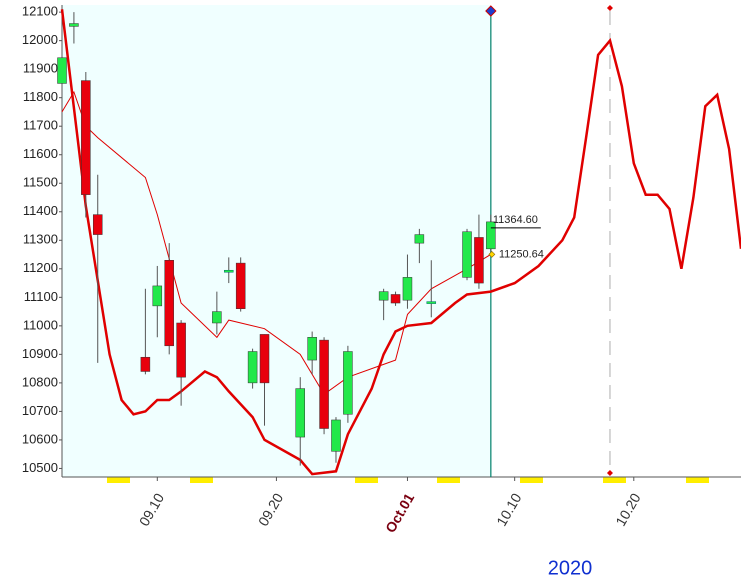 This screenshot has width=741, height=579. I want to click on line-end-label: 11250.64, so click(521, 254).